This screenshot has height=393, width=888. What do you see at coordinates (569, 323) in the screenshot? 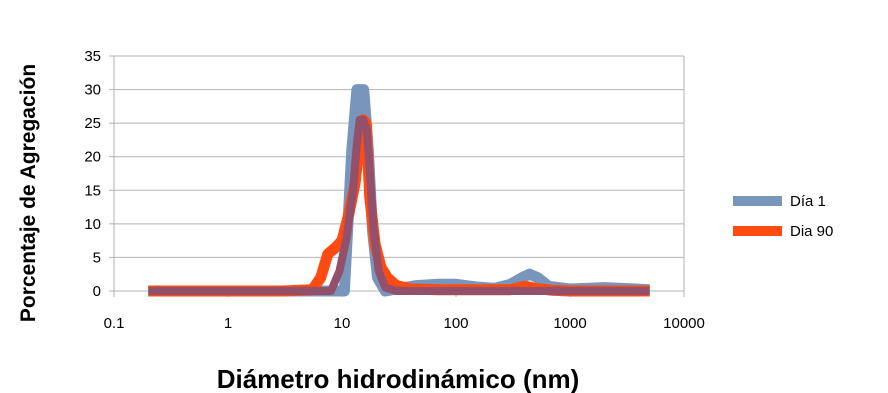
I see `x-tick-label: 1000` at bounding box center [569, 323].